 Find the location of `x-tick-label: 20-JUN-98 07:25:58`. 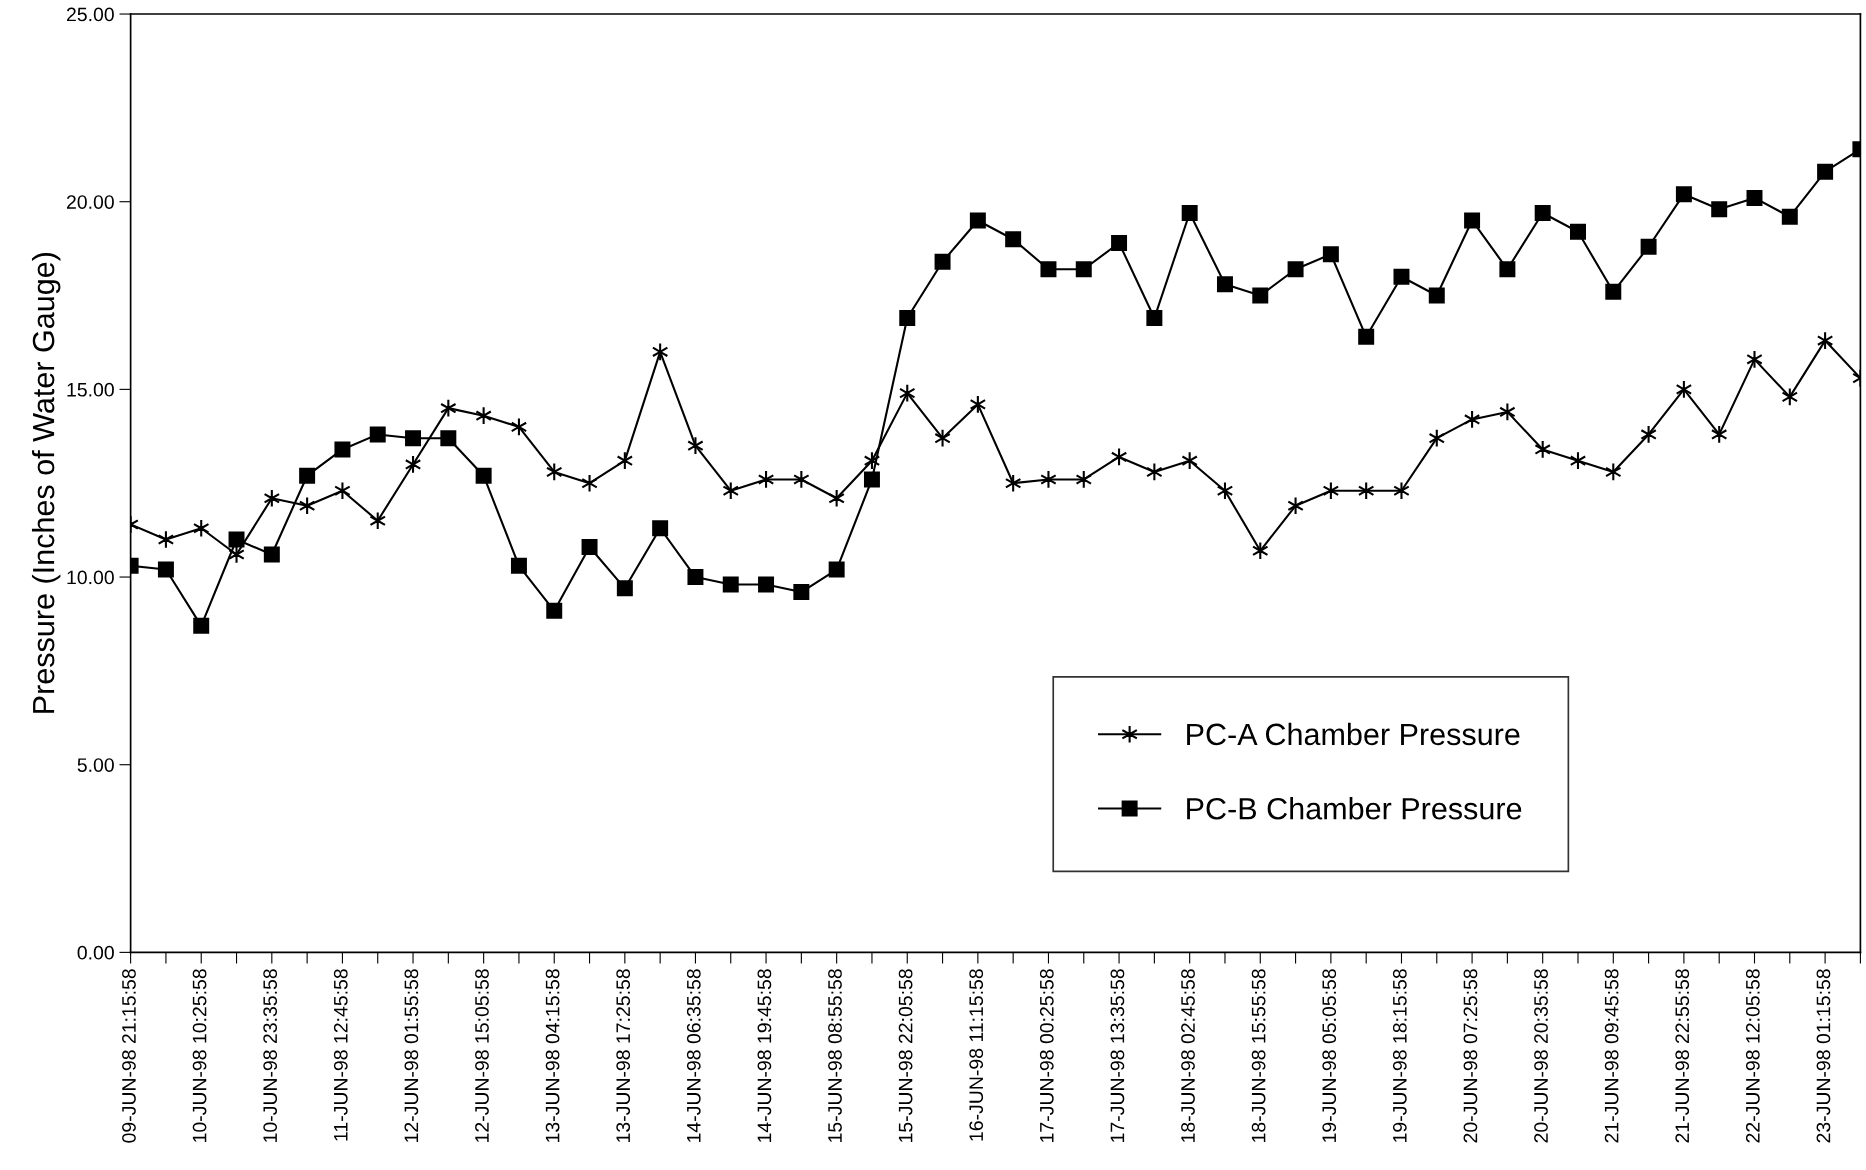

x-tick-label: 20-JUN-98 07:25:58 is located at coordinates (1470, 1056).